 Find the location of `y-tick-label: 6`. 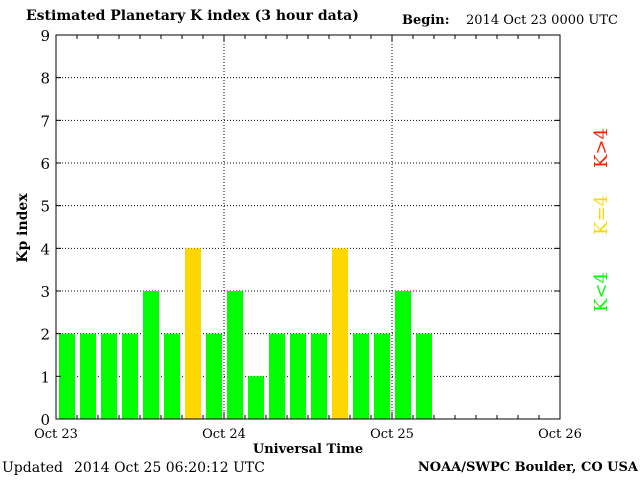

y-tick-label: 6 is located at coordinates (45, 164).